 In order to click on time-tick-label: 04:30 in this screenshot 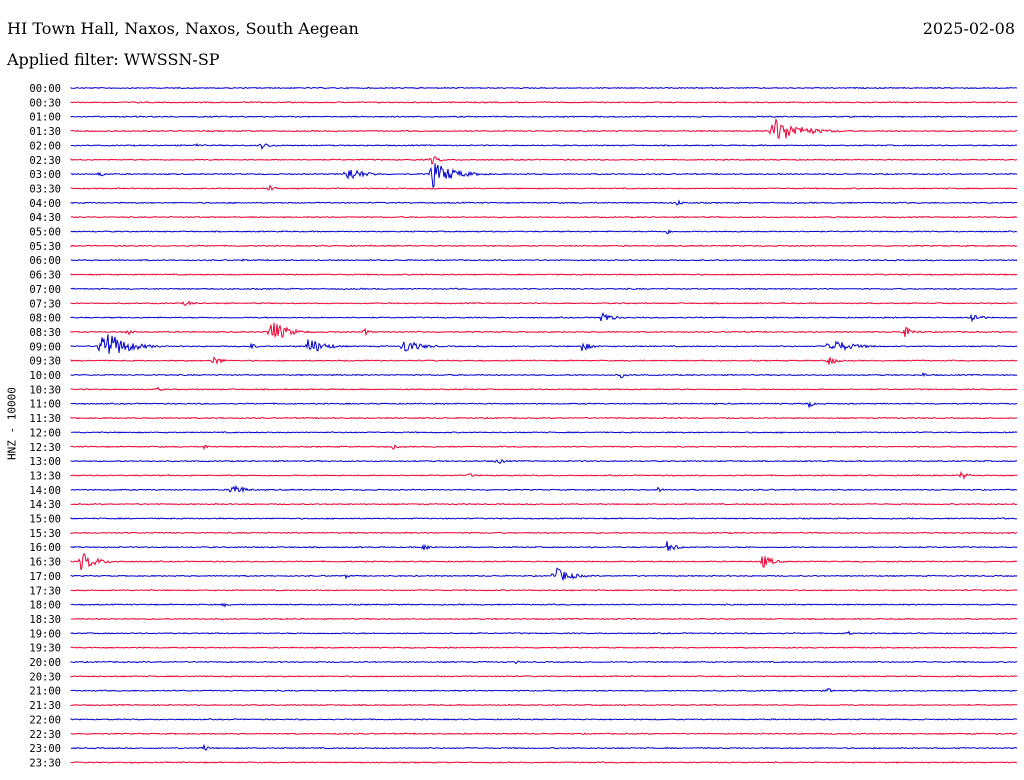, I will do `click(45, 218)`.